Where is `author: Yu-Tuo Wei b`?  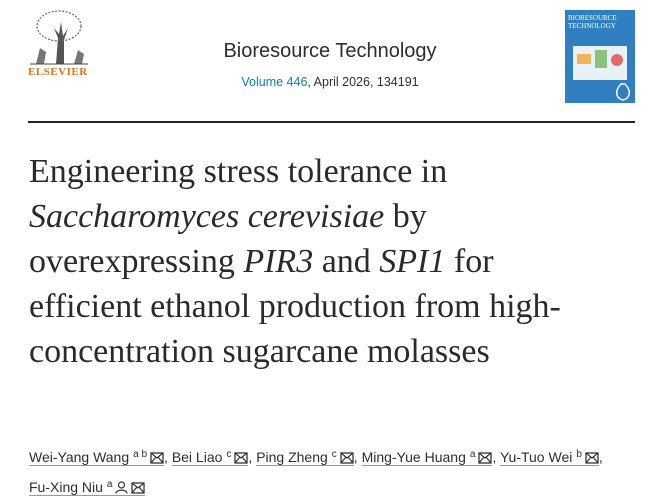
author: Yu-Tuo Wei b is located at coordinates (549, 457).